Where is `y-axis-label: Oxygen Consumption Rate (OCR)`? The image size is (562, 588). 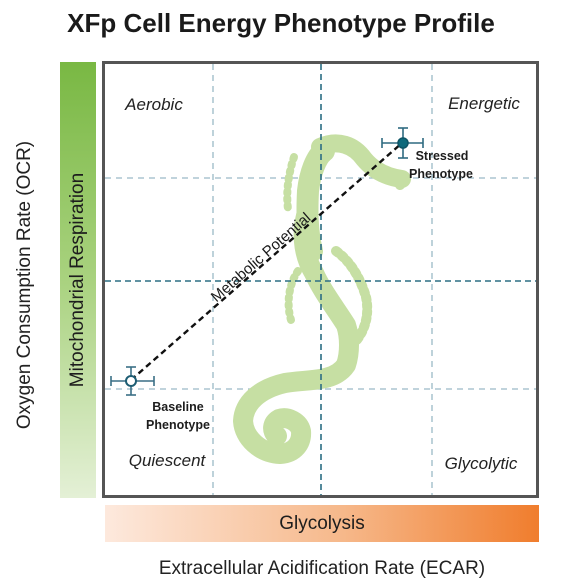 y-axis-label: Oxygen Consumption Rate (OCR) is located at coordinates (24, 285).